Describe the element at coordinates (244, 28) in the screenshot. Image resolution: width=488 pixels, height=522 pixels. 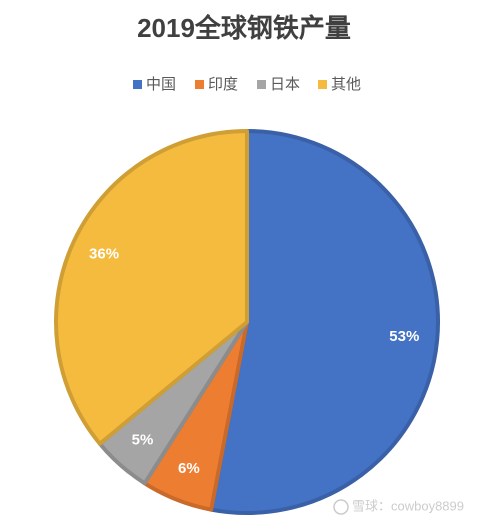
I see `chart-title: 2019全球钢铁产量` at that location.